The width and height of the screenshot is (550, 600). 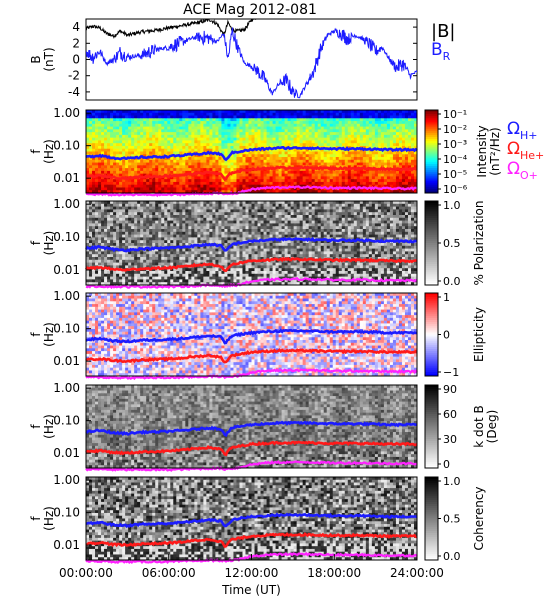 I want to click on colorbar-tick-label: 10⁻², so click(x=455, y=129).